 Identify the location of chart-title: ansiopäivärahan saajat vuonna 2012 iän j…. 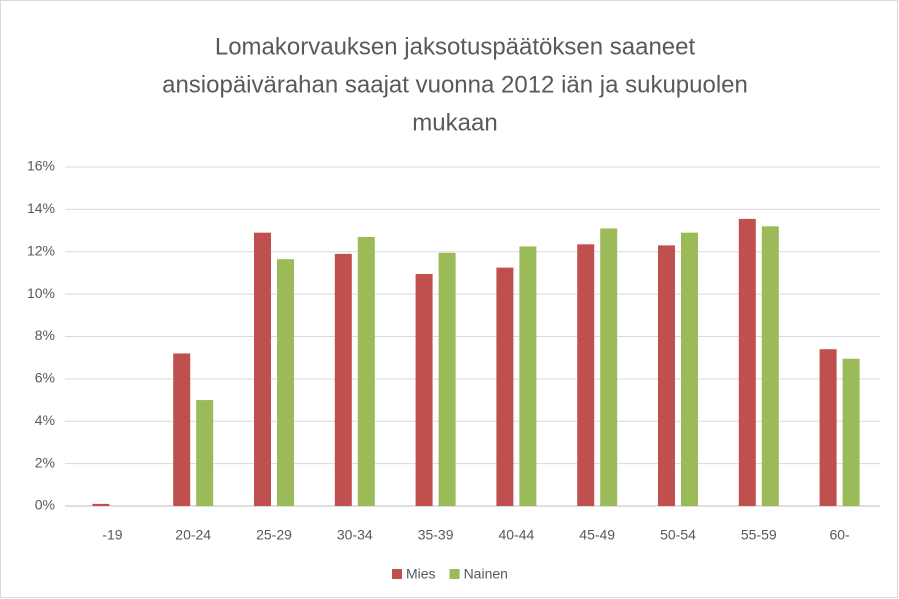
(455, 84).